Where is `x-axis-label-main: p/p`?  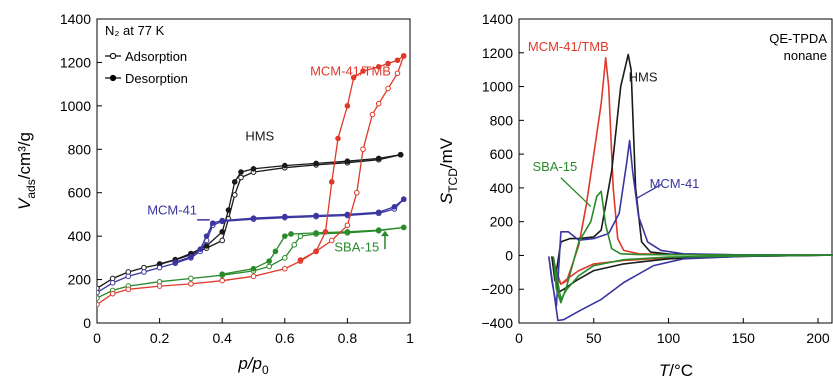 x-axis-label-main: p/p is located at coordinates (249, 363).